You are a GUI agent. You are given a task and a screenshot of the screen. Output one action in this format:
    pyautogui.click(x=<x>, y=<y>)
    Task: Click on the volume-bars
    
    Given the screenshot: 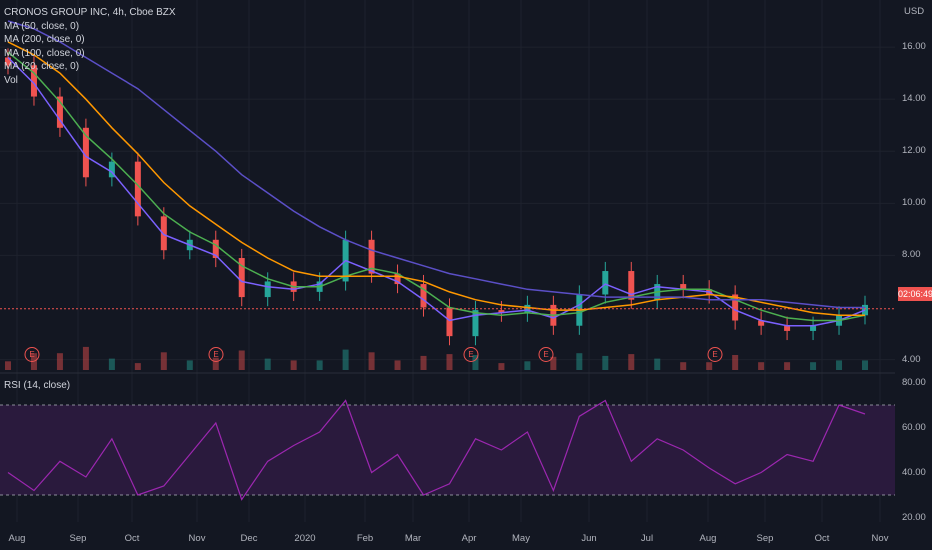 What is the action you would take?
    pyautogui.click(x=436, y=358)
    